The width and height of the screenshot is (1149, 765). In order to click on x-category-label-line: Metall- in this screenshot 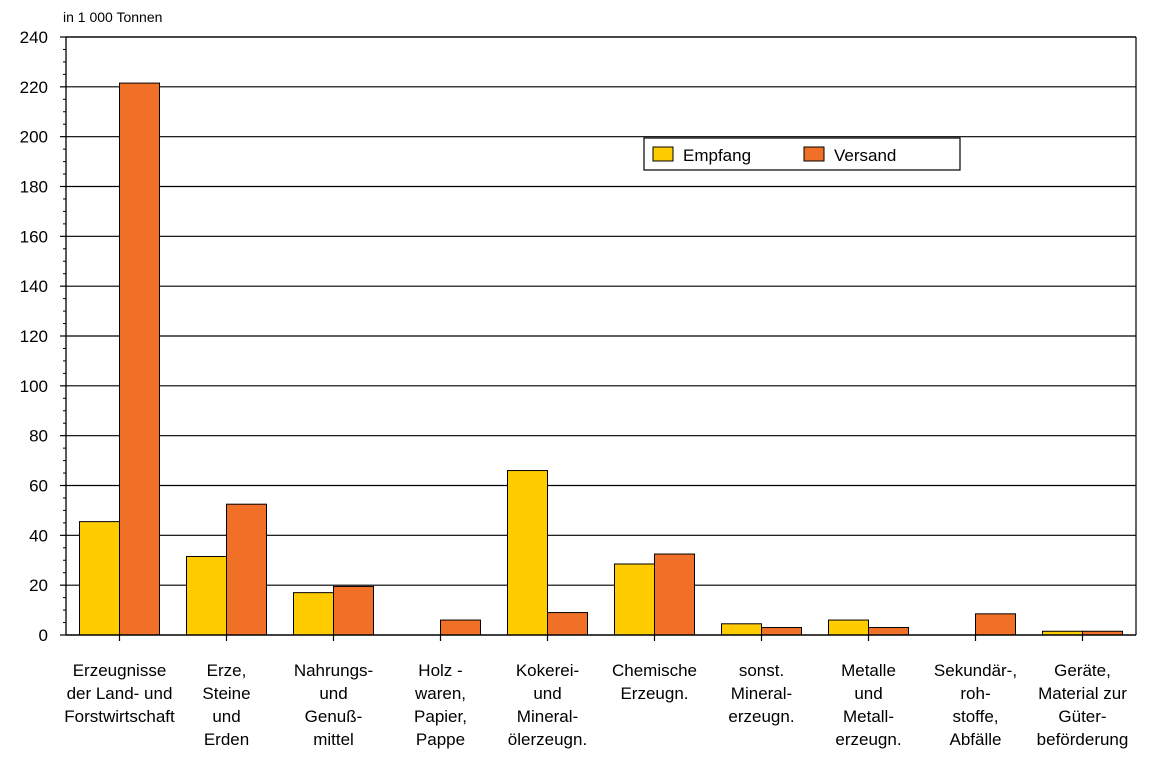, I will do `click(868, 716)`.